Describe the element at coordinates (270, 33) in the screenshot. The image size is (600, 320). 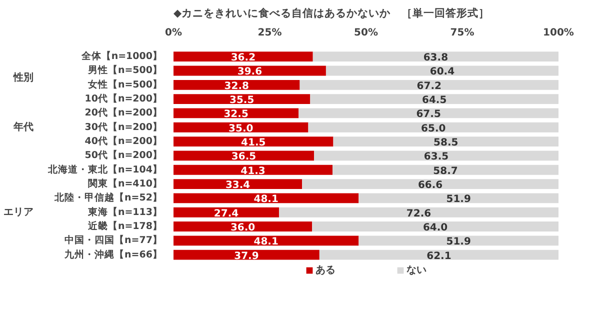
I see `x-tick-label: 25%` at that location.